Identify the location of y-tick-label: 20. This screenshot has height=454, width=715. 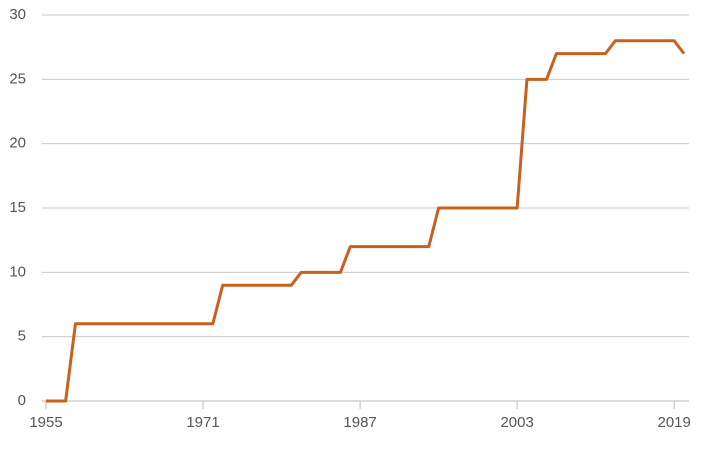
(17, 143).